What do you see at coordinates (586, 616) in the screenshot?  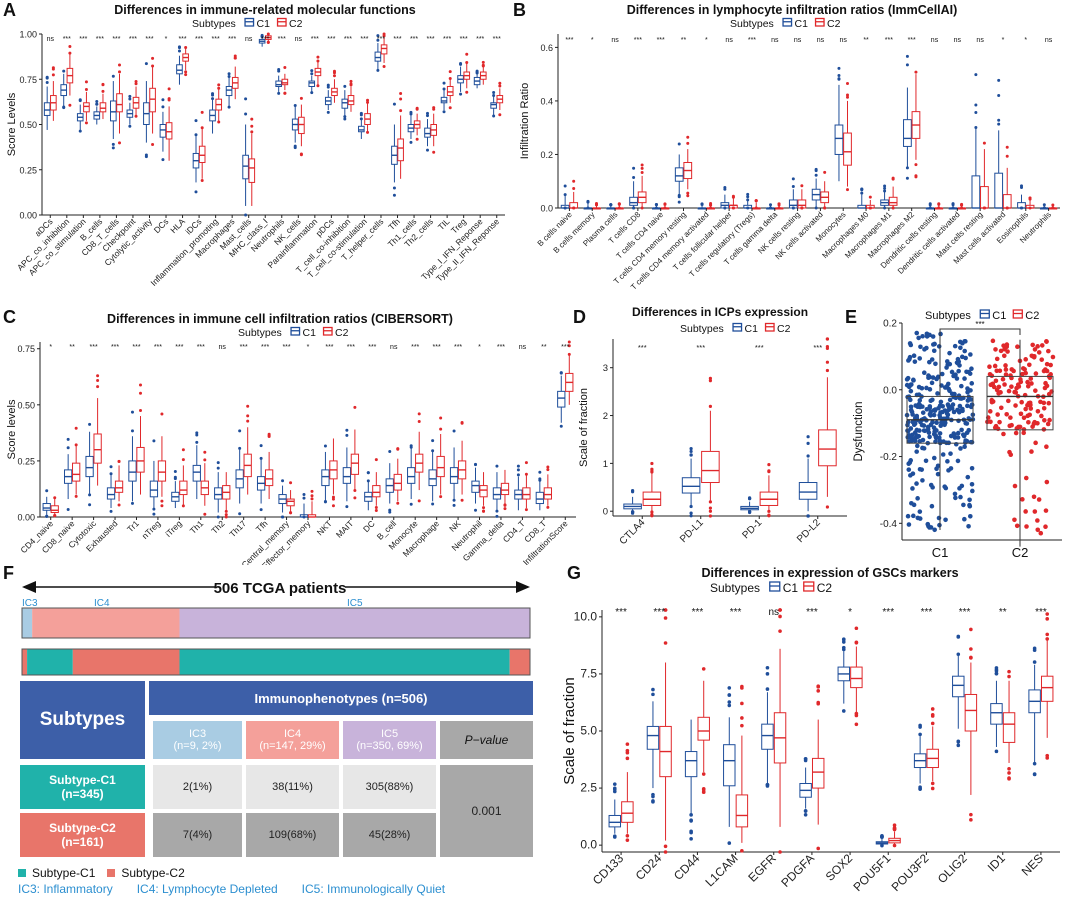 I see `y-tick-label: 10.0` at bounding box center [586, 616].